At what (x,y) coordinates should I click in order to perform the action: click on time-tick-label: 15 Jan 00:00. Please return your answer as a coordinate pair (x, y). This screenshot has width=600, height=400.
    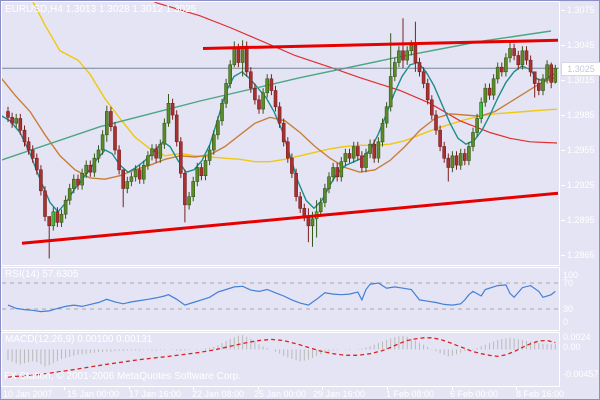
    Looking at the image, I should click on (93, 394).